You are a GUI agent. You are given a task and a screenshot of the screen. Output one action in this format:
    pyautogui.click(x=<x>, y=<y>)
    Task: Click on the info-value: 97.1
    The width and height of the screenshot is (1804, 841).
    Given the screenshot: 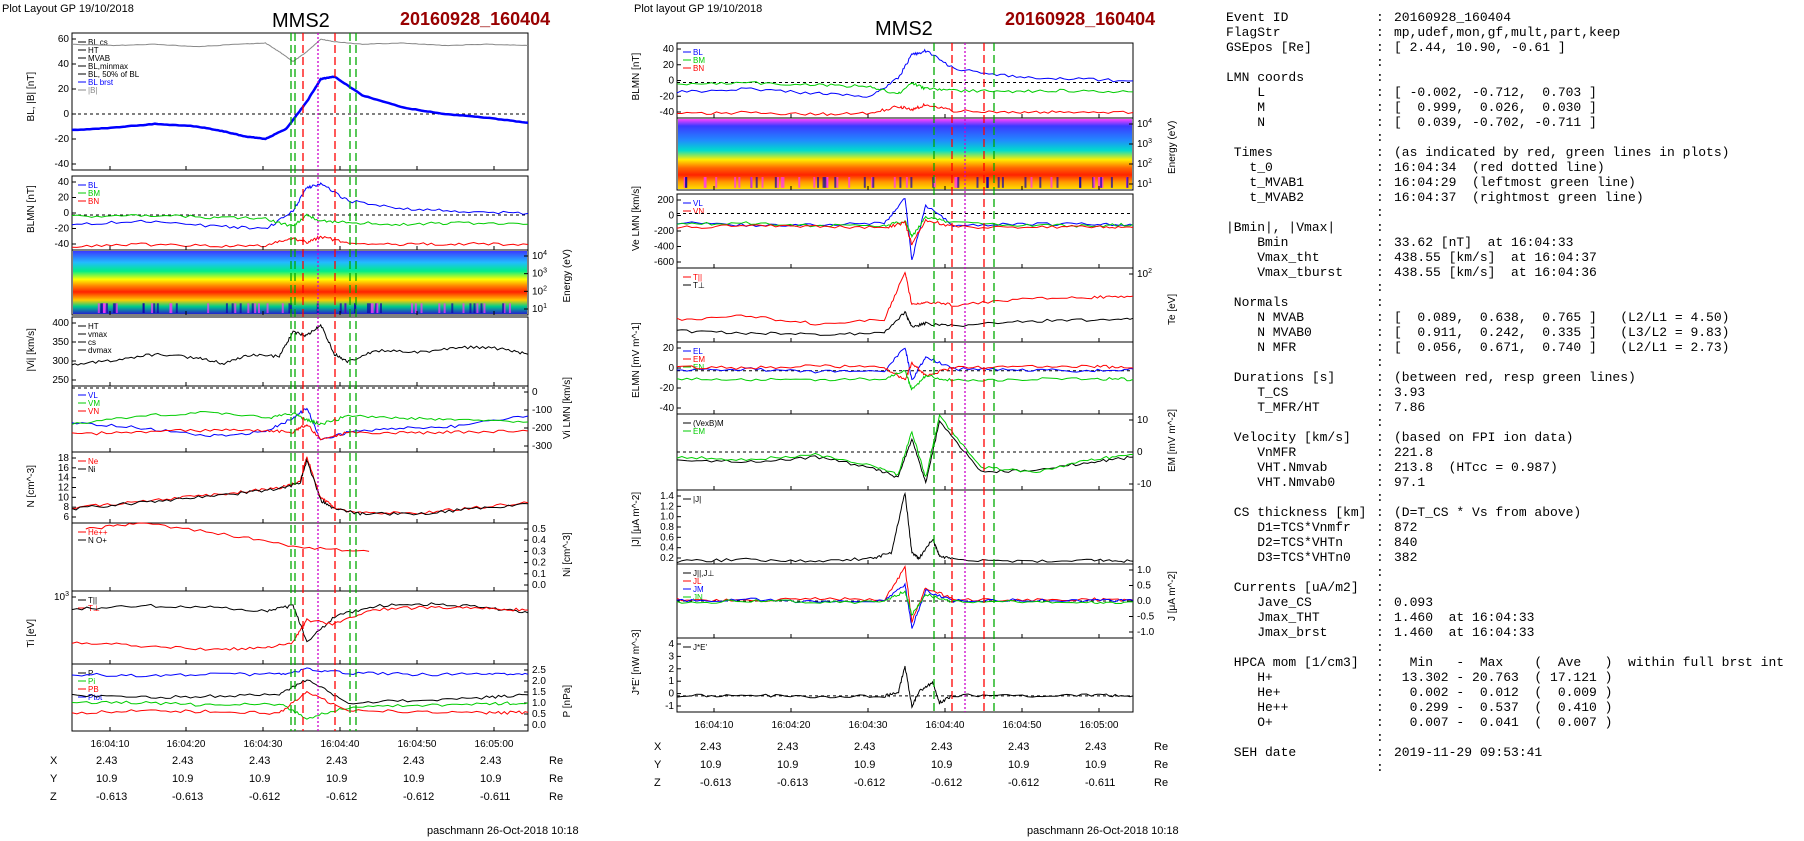 What is the action you would take?
    pyautogui.click(x=1409, y=482)
    